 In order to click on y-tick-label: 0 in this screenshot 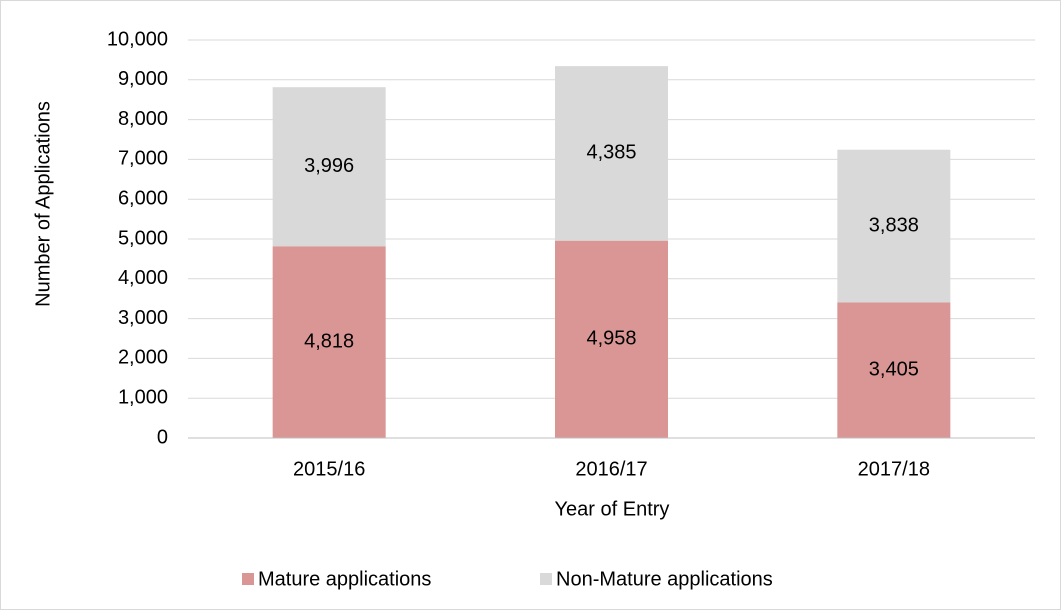, I will do `click(162, 437)`.